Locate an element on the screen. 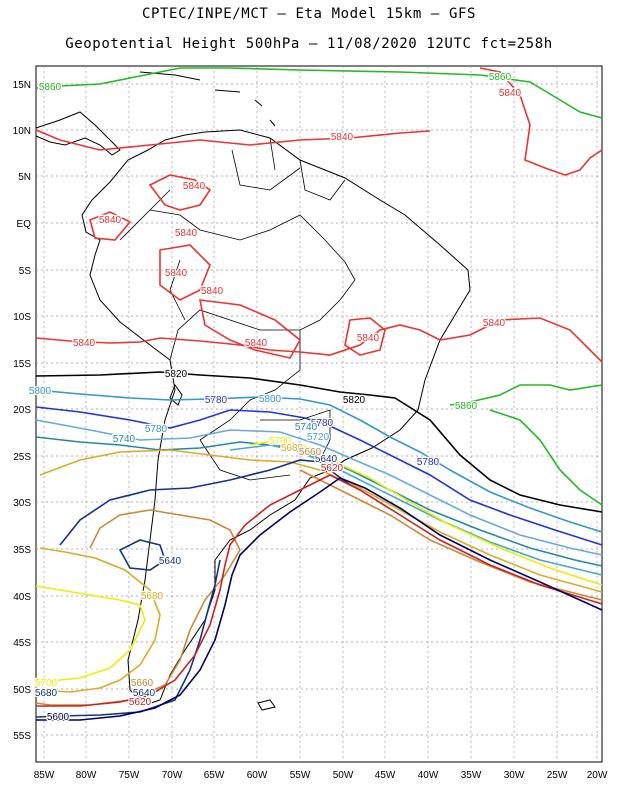  contour-5840-north is located at coordinates (541, 121).